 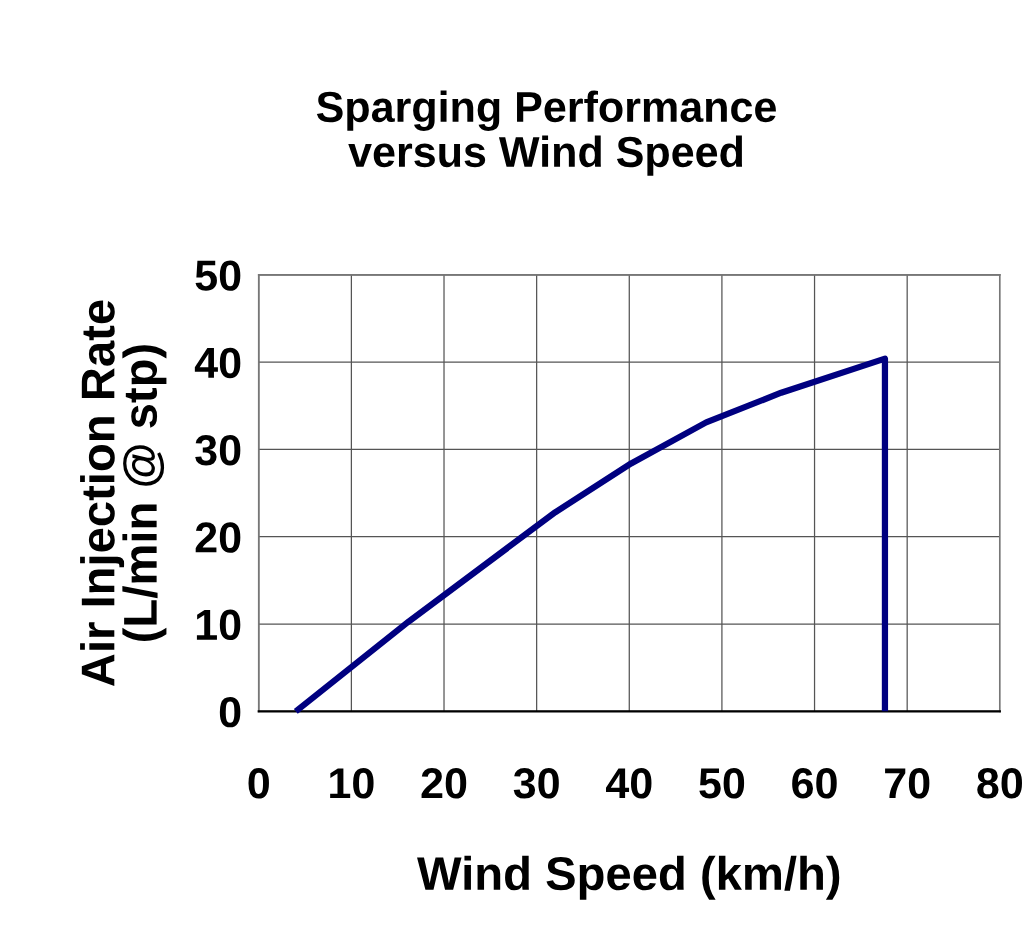 What do you see at coordinates (628, 783) in the screenshot?
I see `x-tick-label: 40` at bounding box center [628, 783].